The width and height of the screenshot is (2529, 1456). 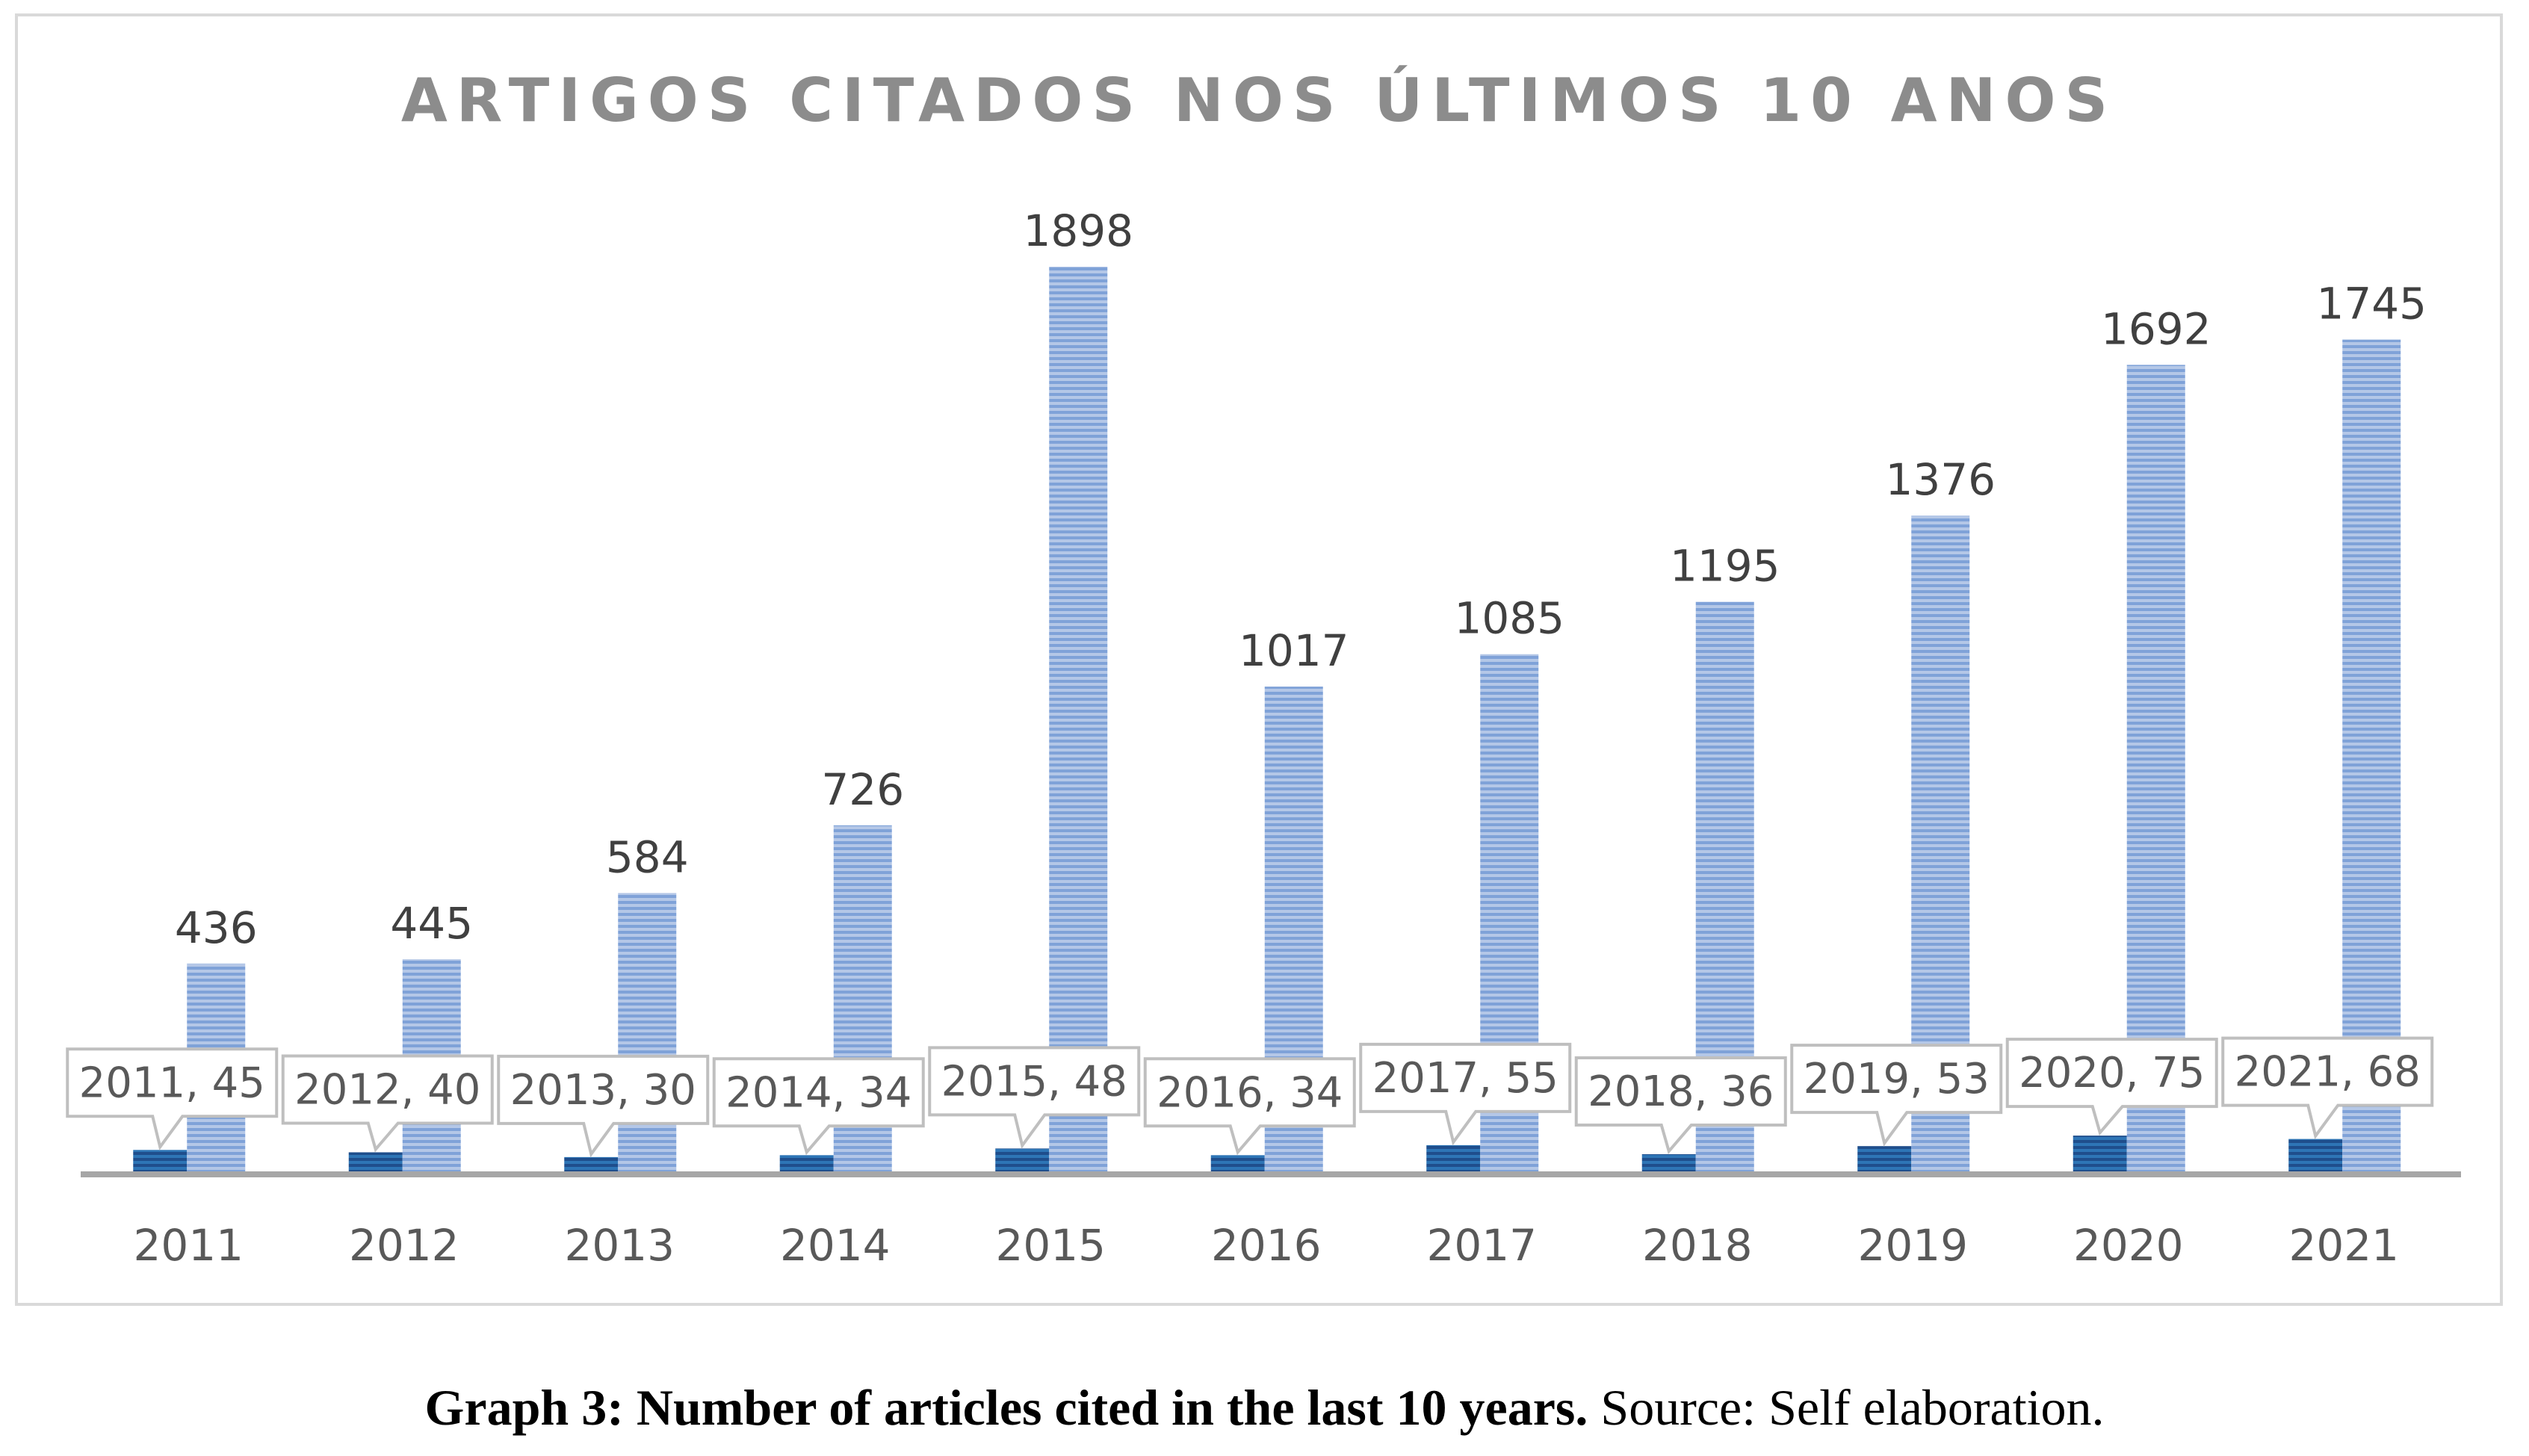 What do you see at coordinates (1725, 566) in the screenshot?
I see `data-label-citations-2018: 1195` at bounding box center [1725, 566].